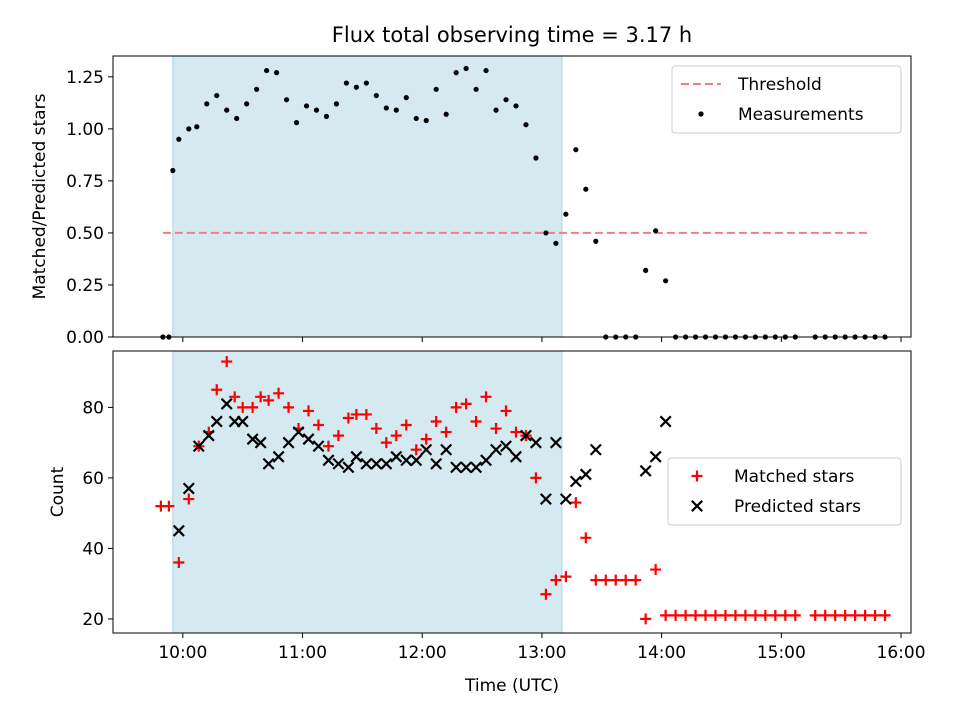  Describe the element at coordinates (901, 653) in the screenshot. I see `x-tick-label: 16:00` at that location.